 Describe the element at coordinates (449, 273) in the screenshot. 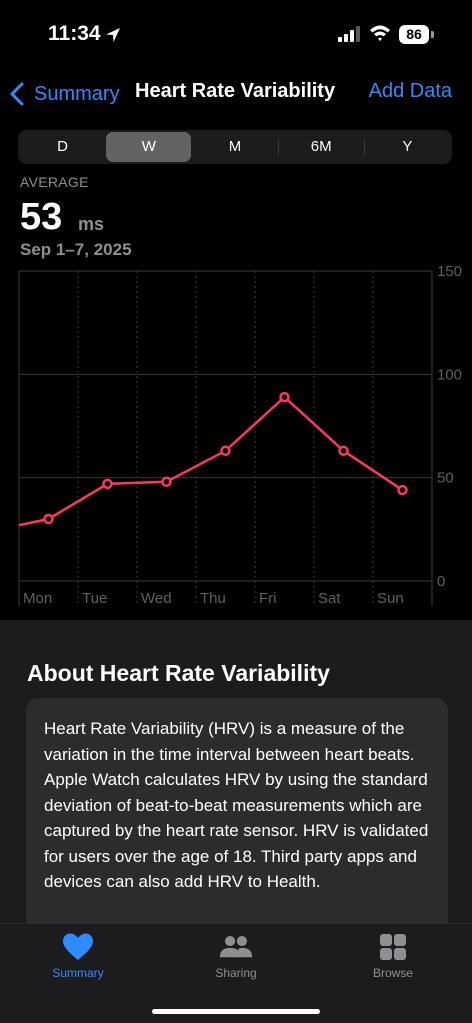

I see `y-tick-label: 150` at that location.